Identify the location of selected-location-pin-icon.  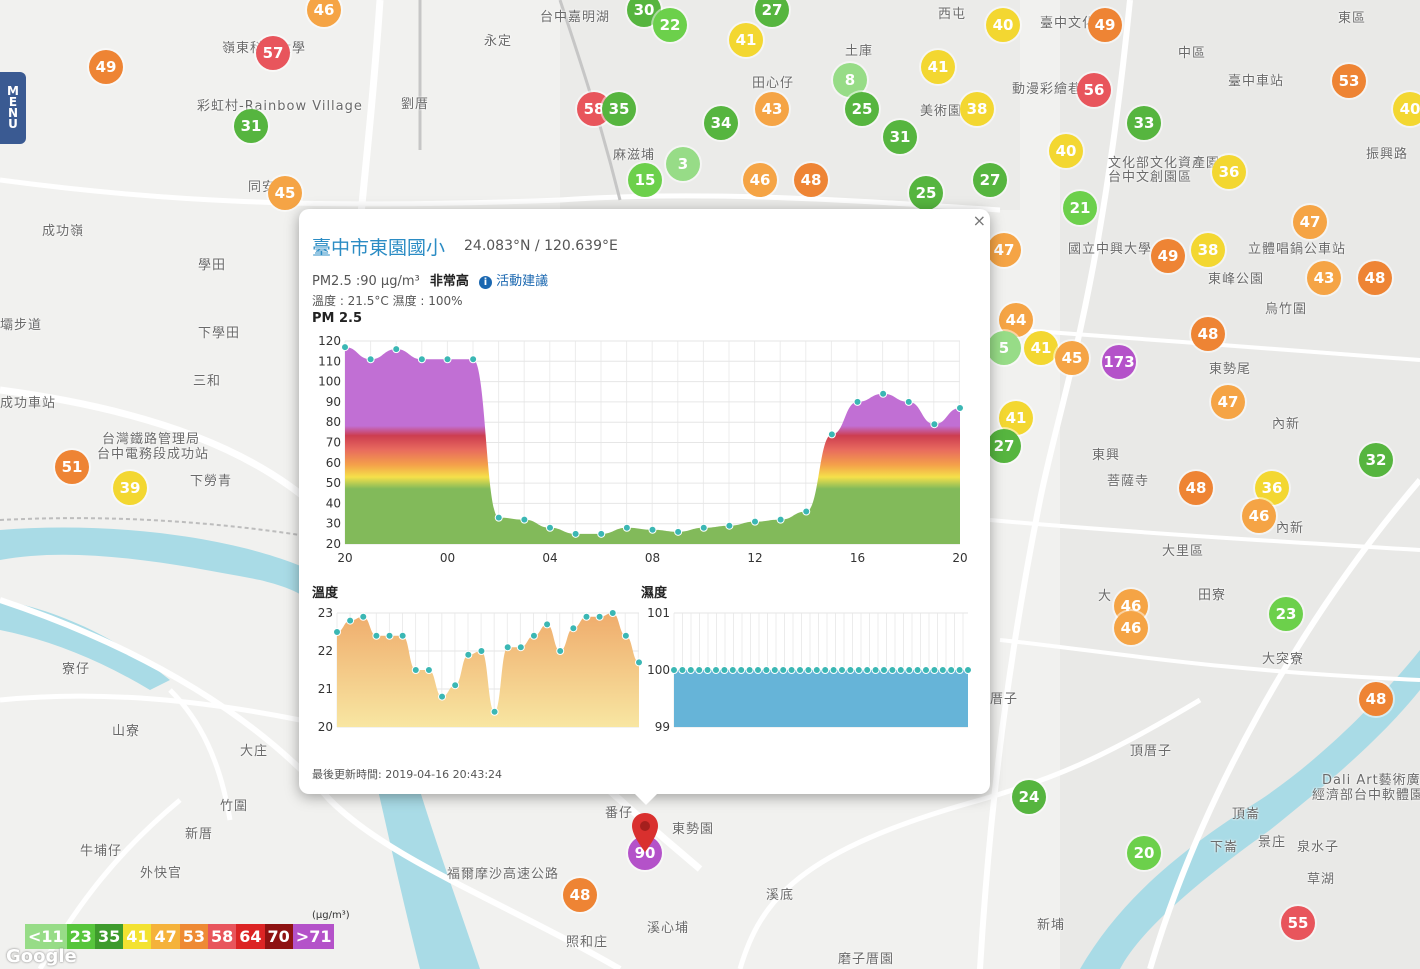
(645, 833).